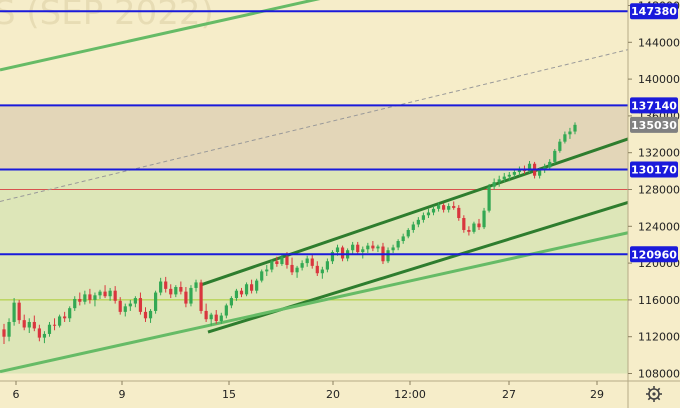 This screenshot has height=408, width=680. Describe the element at coordinates (333, 394) in the screenshot. I see `x-tick-label: 20` at that location.